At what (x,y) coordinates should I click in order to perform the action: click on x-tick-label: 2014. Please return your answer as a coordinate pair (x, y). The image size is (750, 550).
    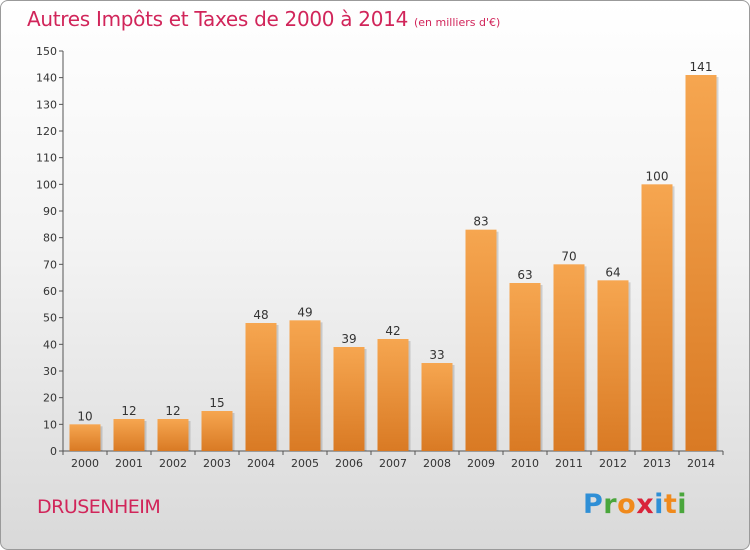
    Looking at the image, I should click on (701, 463).